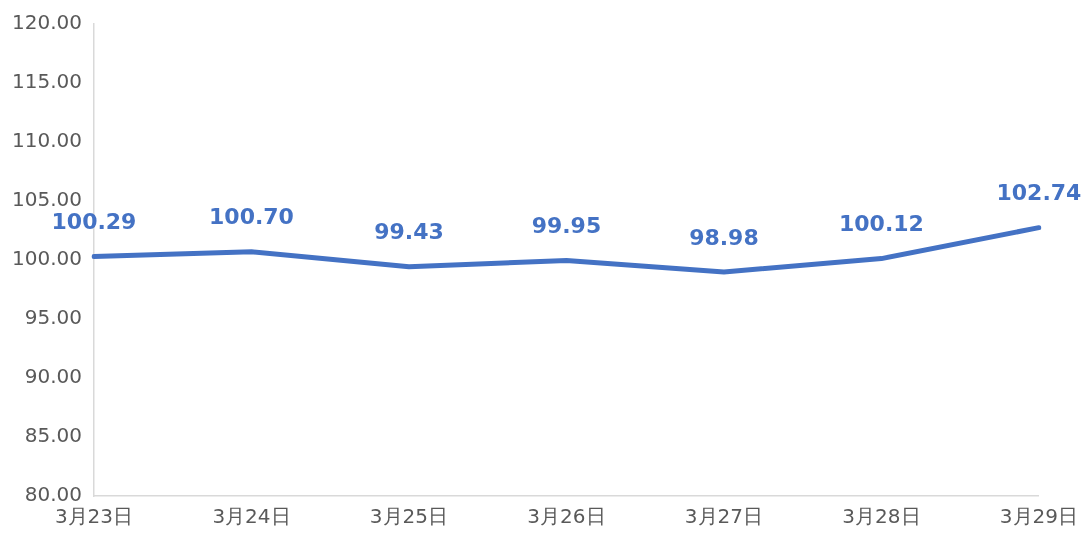 Image resolution: width=1088 pixels, height=546 pixels. What do you see at coordinates (724, 237) in the screenshot?
I see `text: 98.98` at bounding box center [724, 237].